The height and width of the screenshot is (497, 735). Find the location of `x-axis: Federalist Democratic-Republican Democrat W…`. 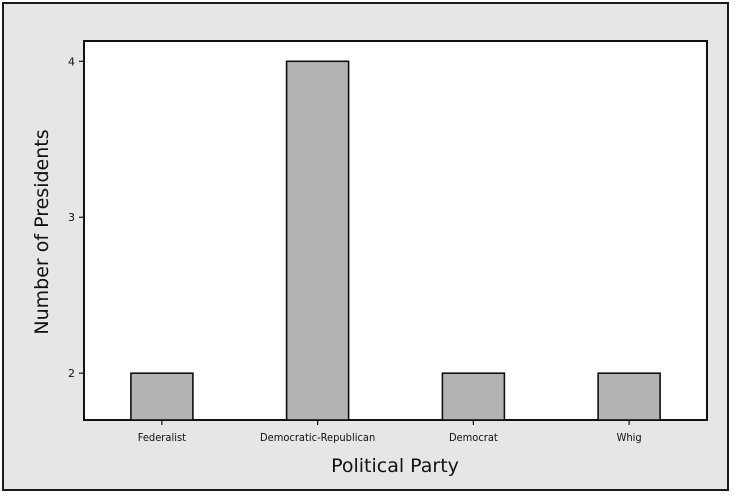

x-axis: Federalist Democratic-Republican Democrat W… is located at coordinates (390, 432).